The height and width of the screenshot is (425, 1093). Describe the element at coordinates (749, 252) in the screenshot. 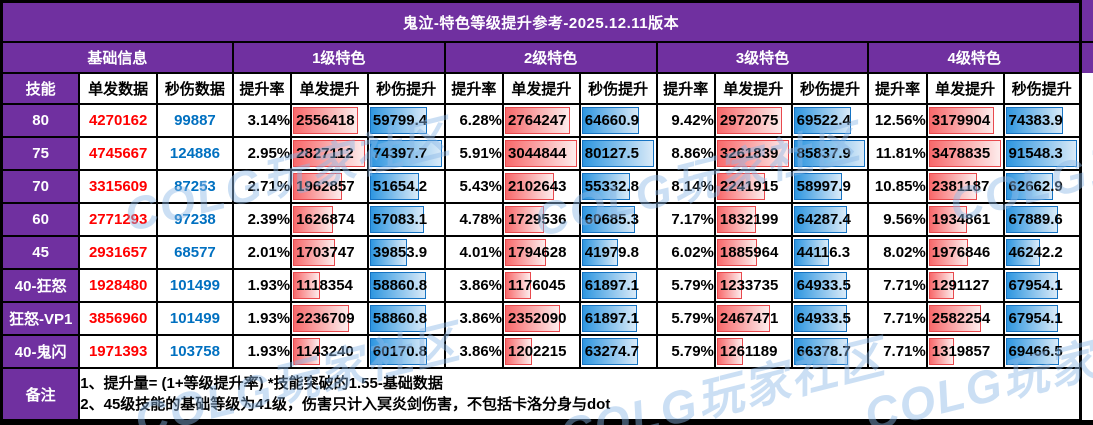

I see `single-uplift-value: 1885964` at that location.